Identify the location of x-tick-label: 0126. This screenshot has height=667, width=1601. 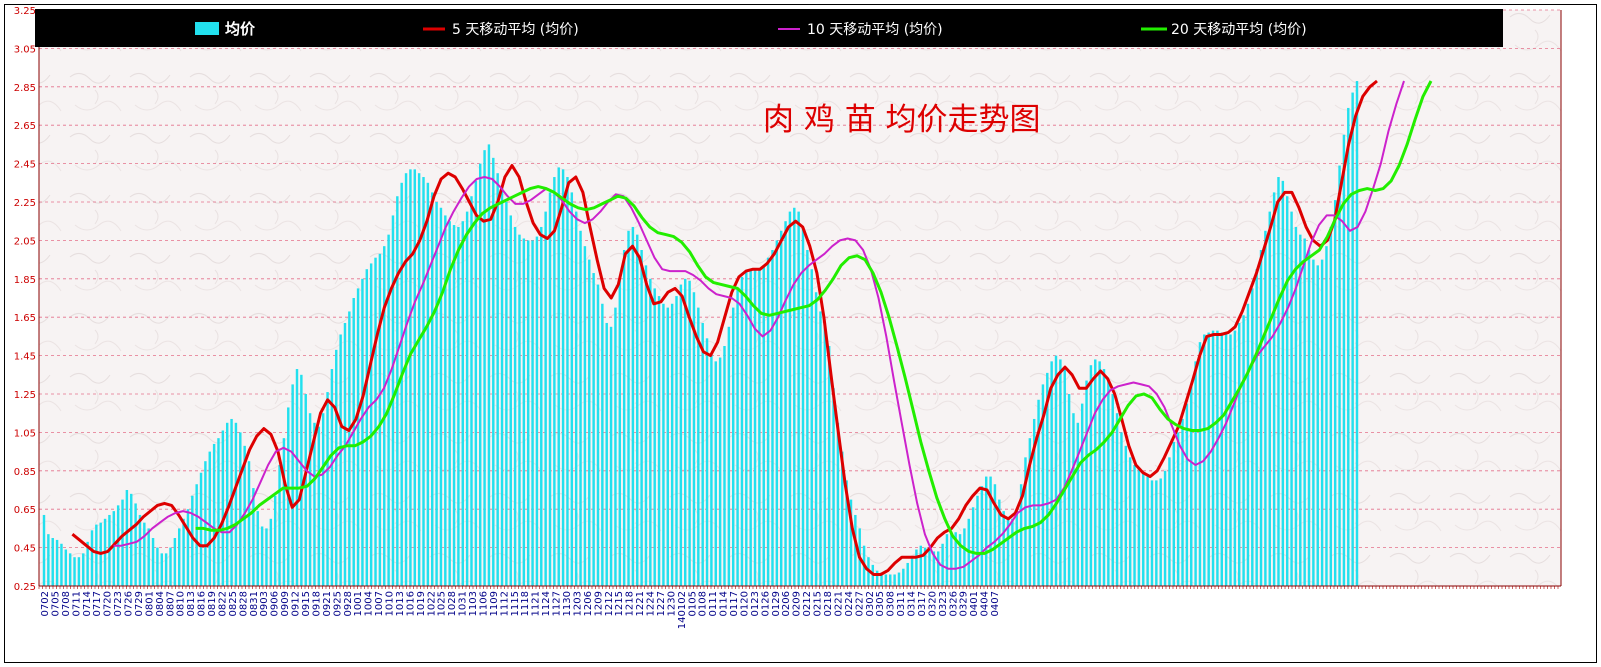
(765, 603).